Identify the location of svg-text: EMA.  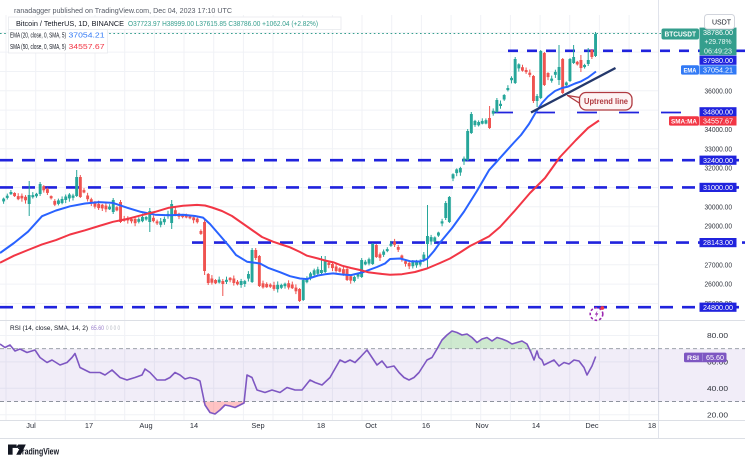
(690, 70).